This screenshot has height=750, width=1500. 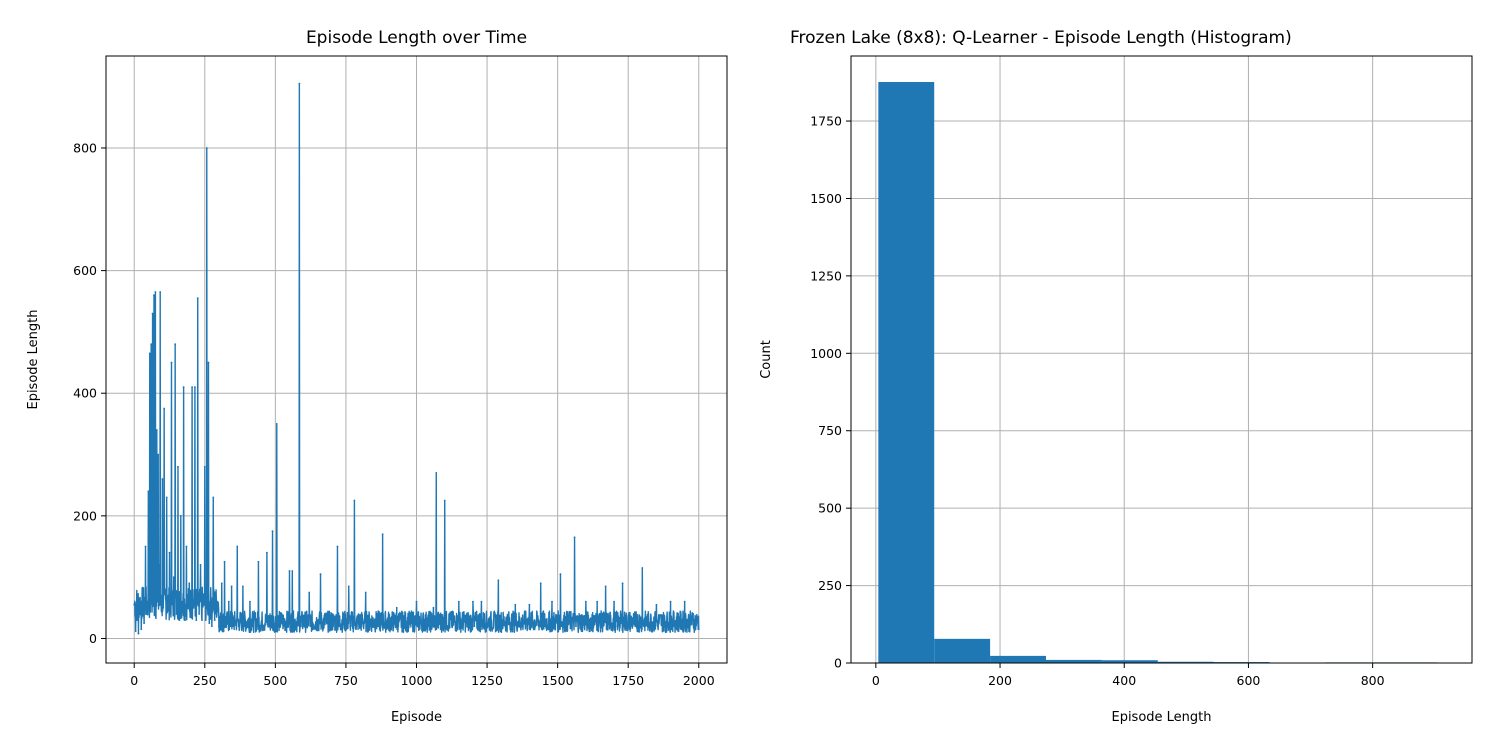 I want to click on c0-x-tick-label-1750: 1750, so click(x=628, y=680).